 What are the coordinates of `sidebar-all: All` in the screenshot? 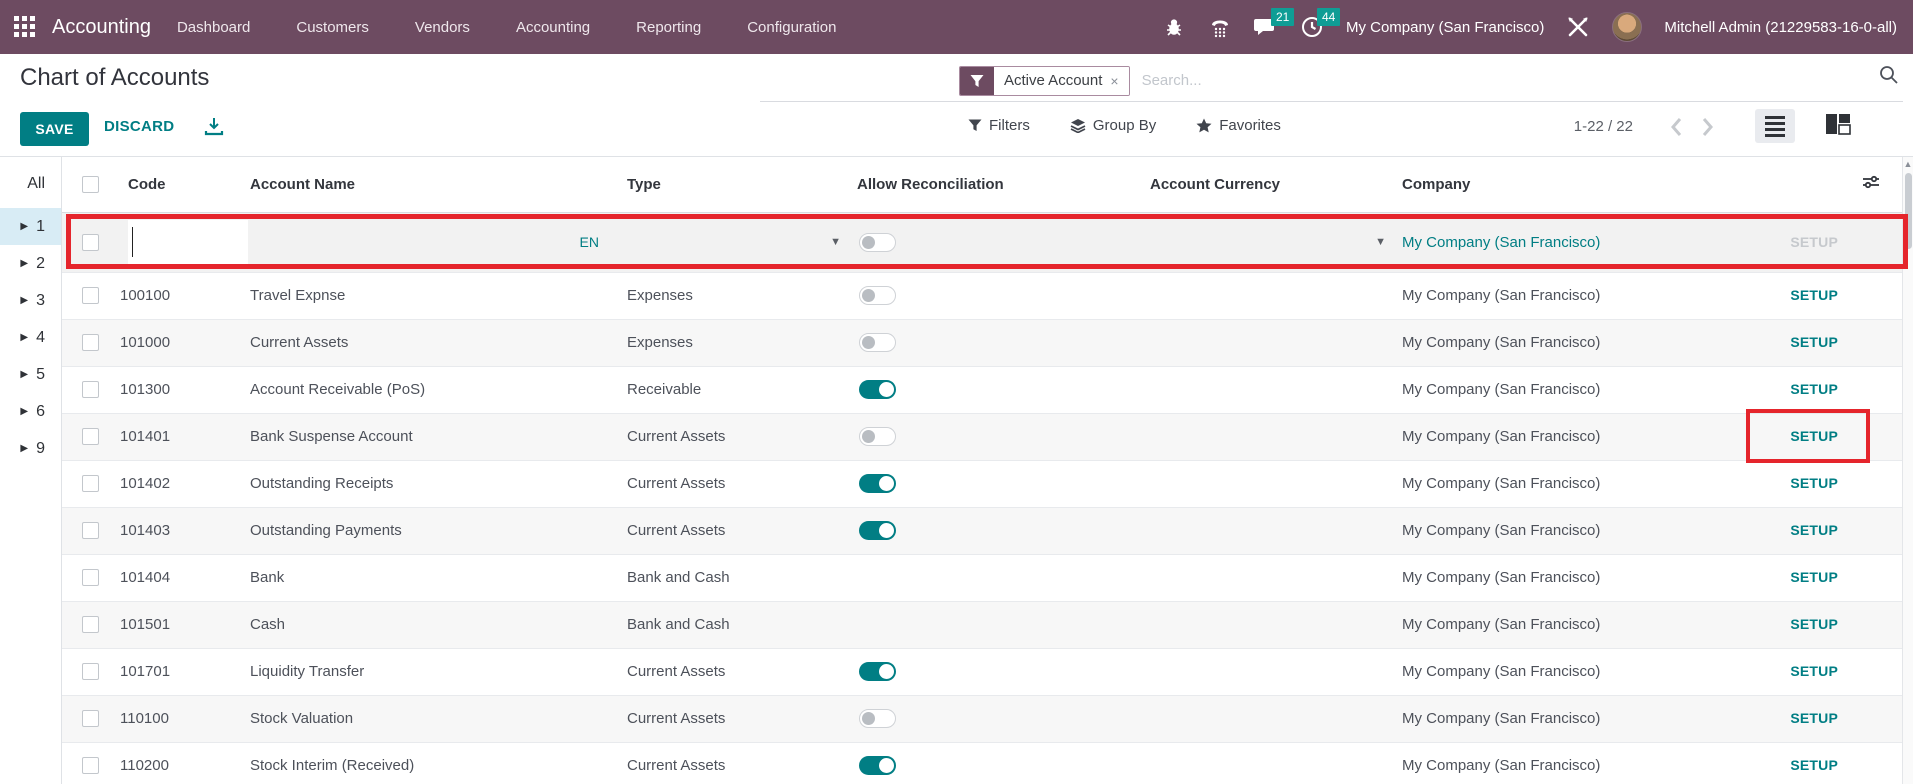 It's located at (36, 183).